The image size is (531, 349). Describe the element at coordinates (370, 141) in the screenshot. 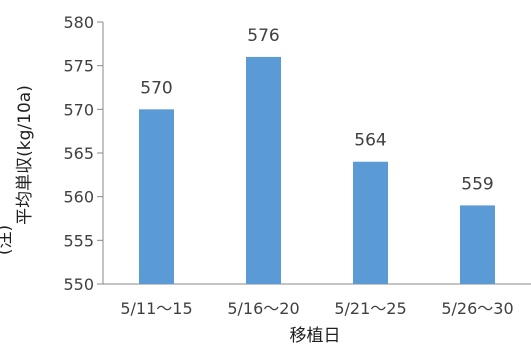

I see `data-label: 564` at that location.